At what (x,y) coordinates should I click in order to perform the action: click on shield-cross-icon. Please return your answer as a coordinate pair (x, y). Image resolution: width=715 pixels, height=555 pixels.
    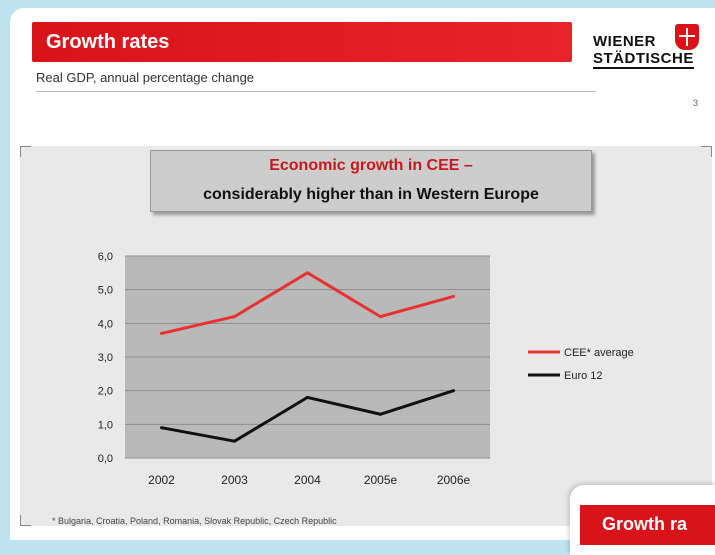
    Looking at the image, I should click on (687, 37).